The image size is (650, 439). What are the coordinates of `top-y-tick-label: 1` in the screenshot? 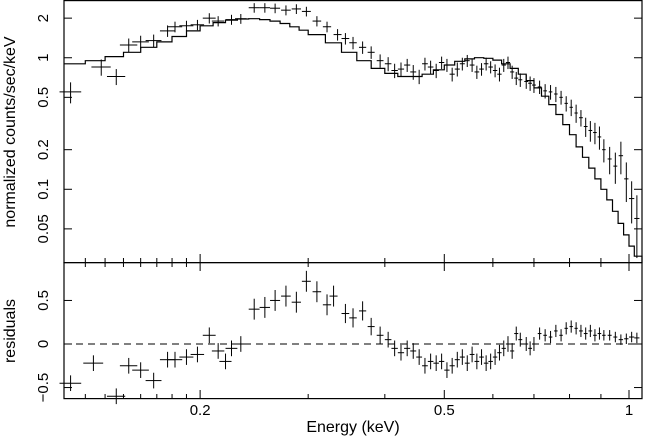 It's located at (43, 58).